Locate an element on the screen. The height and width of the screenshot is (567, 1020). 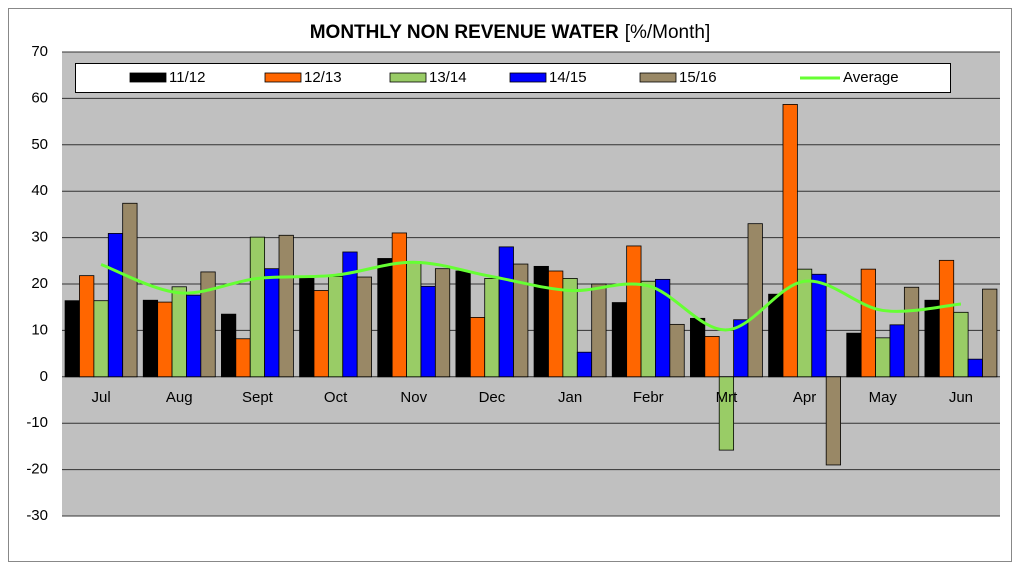
legend-label: 11/12 is located at coordinates (187, 77).